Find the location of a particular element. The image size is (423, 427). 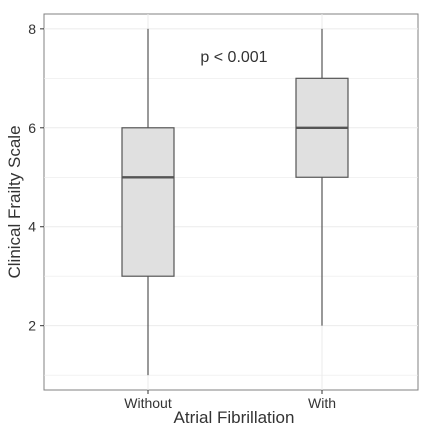

y-tick-label: 2 is located at coordinates (32, 326).